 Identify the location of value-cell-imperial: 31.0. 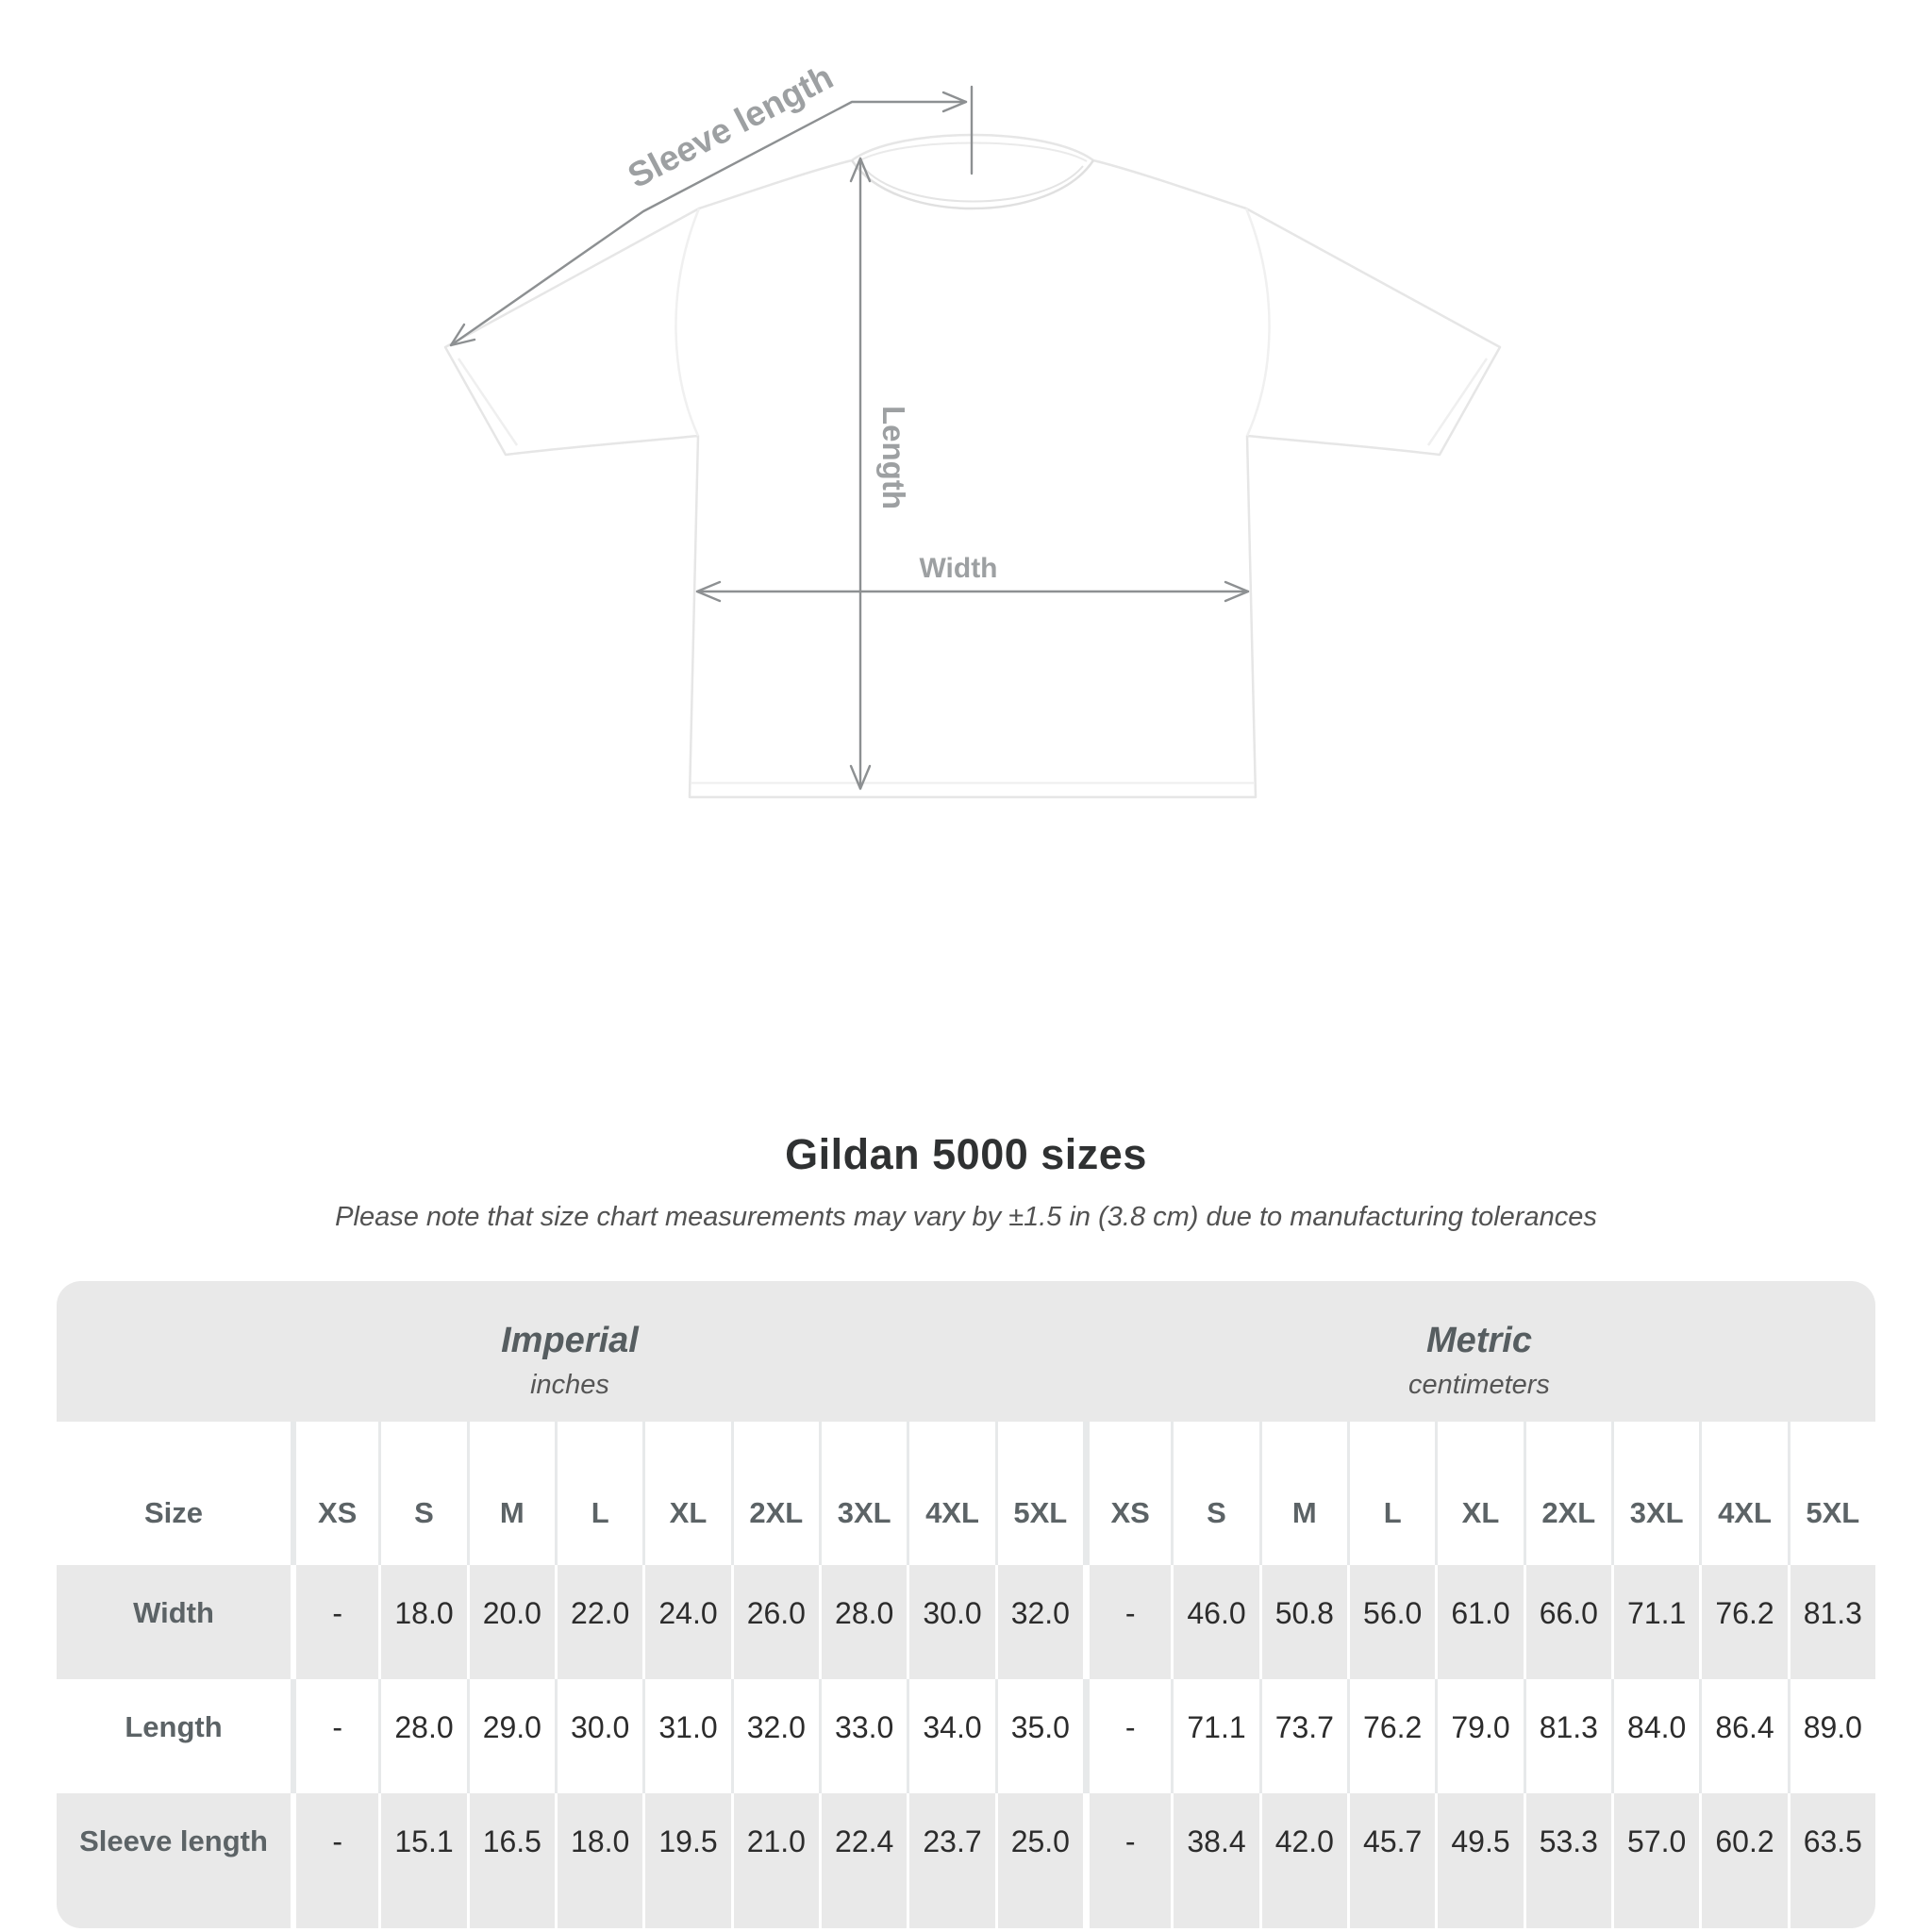
(686, 1736).